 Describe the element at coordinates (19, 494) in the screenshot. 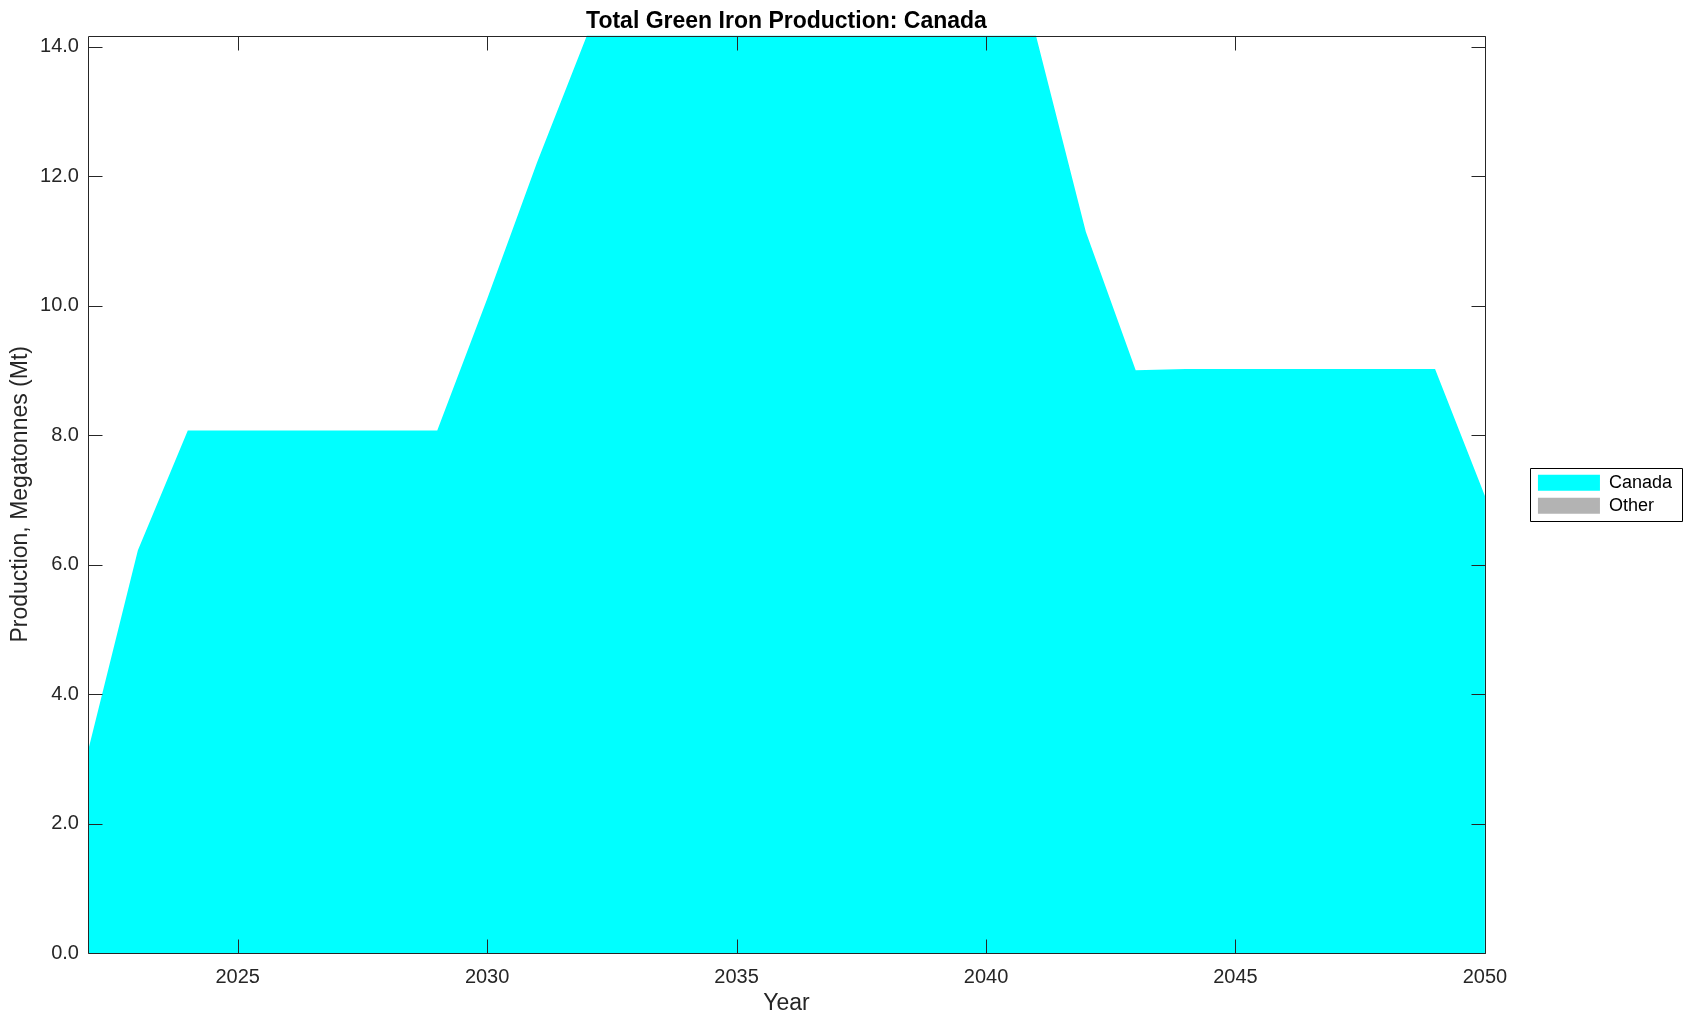

I see `y-axis-title: Production, Megatonnes (Mt)` at that location.